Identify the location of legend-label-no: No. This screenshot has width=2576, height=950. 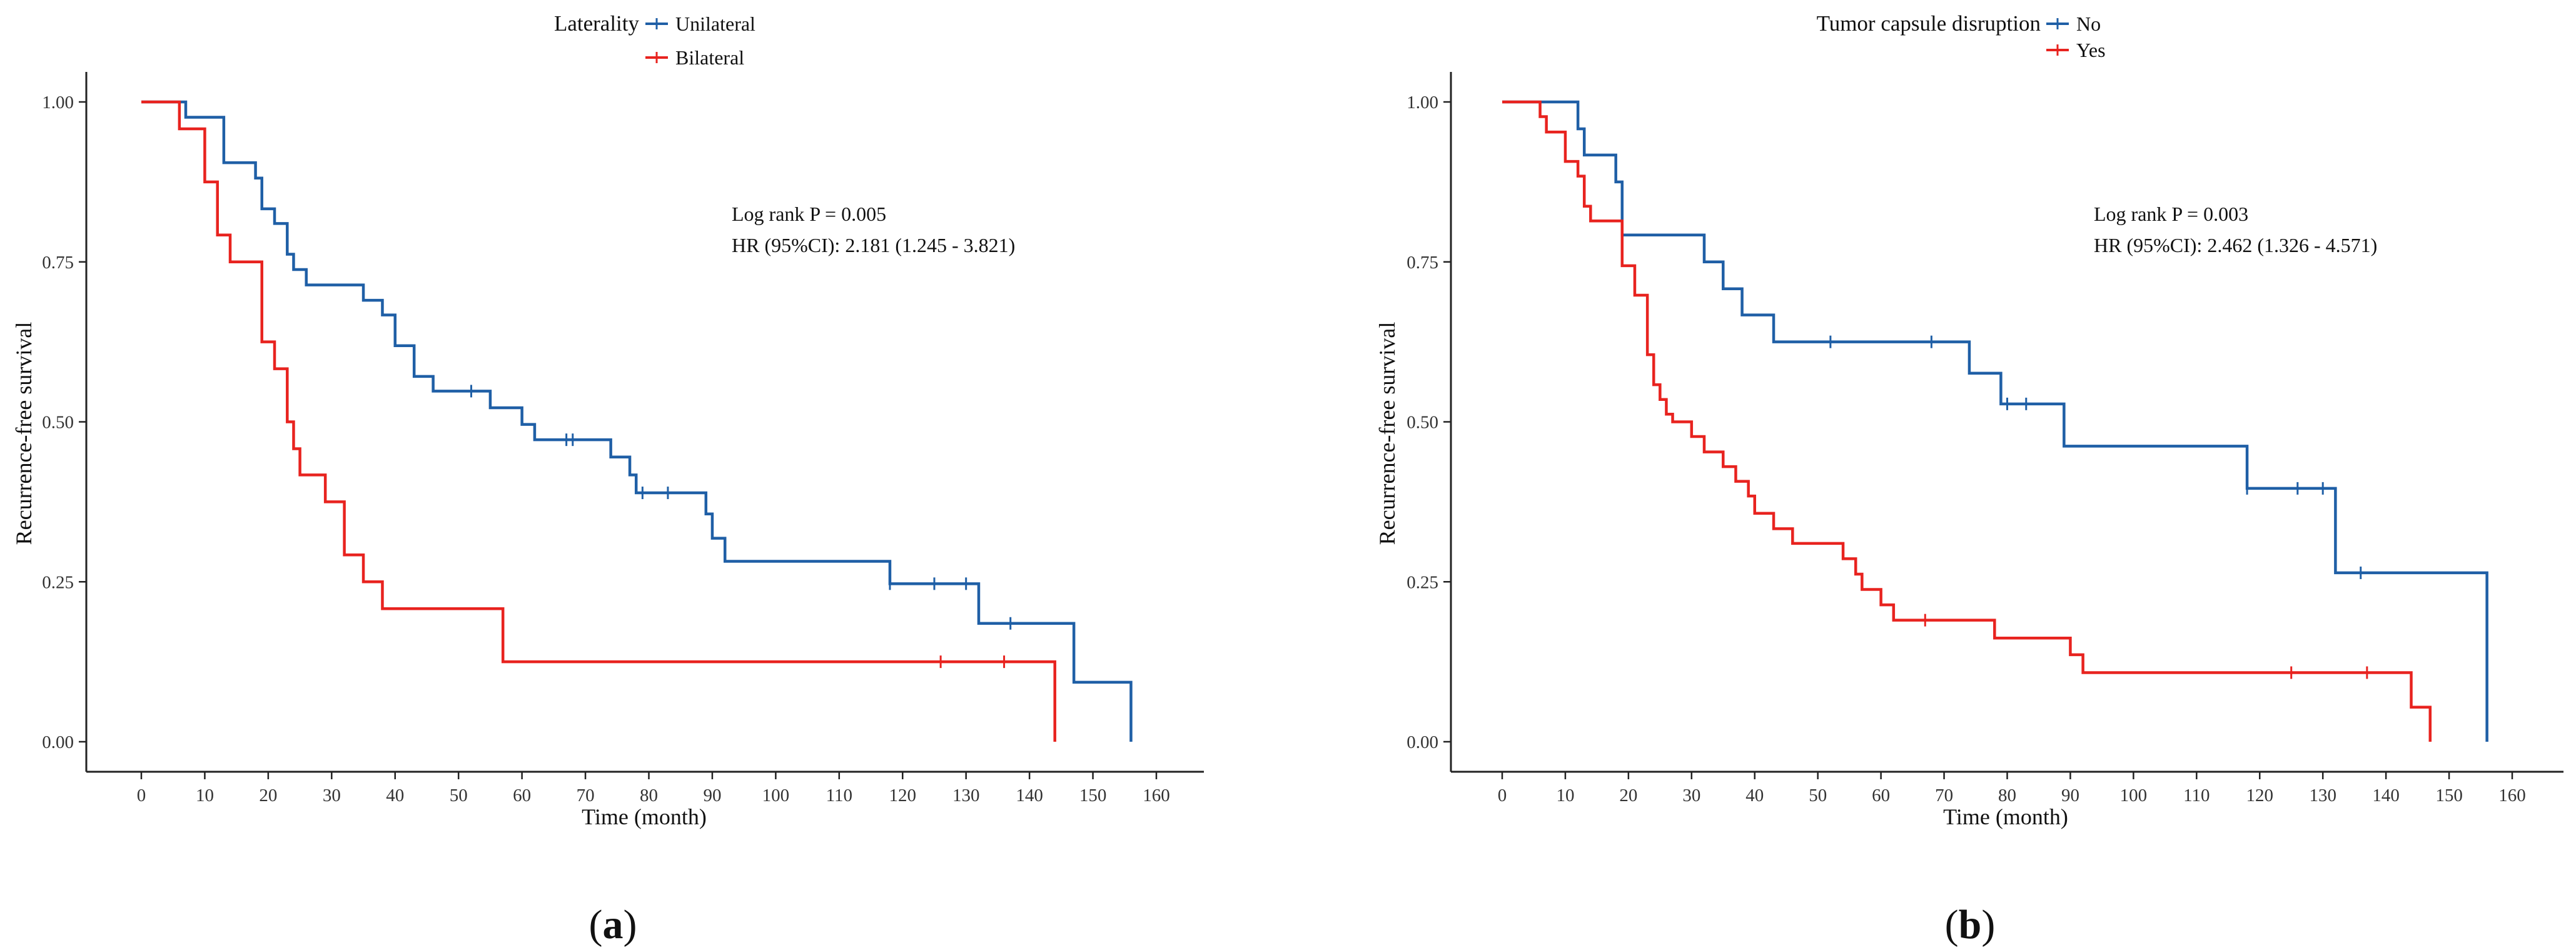
(2088, 24).